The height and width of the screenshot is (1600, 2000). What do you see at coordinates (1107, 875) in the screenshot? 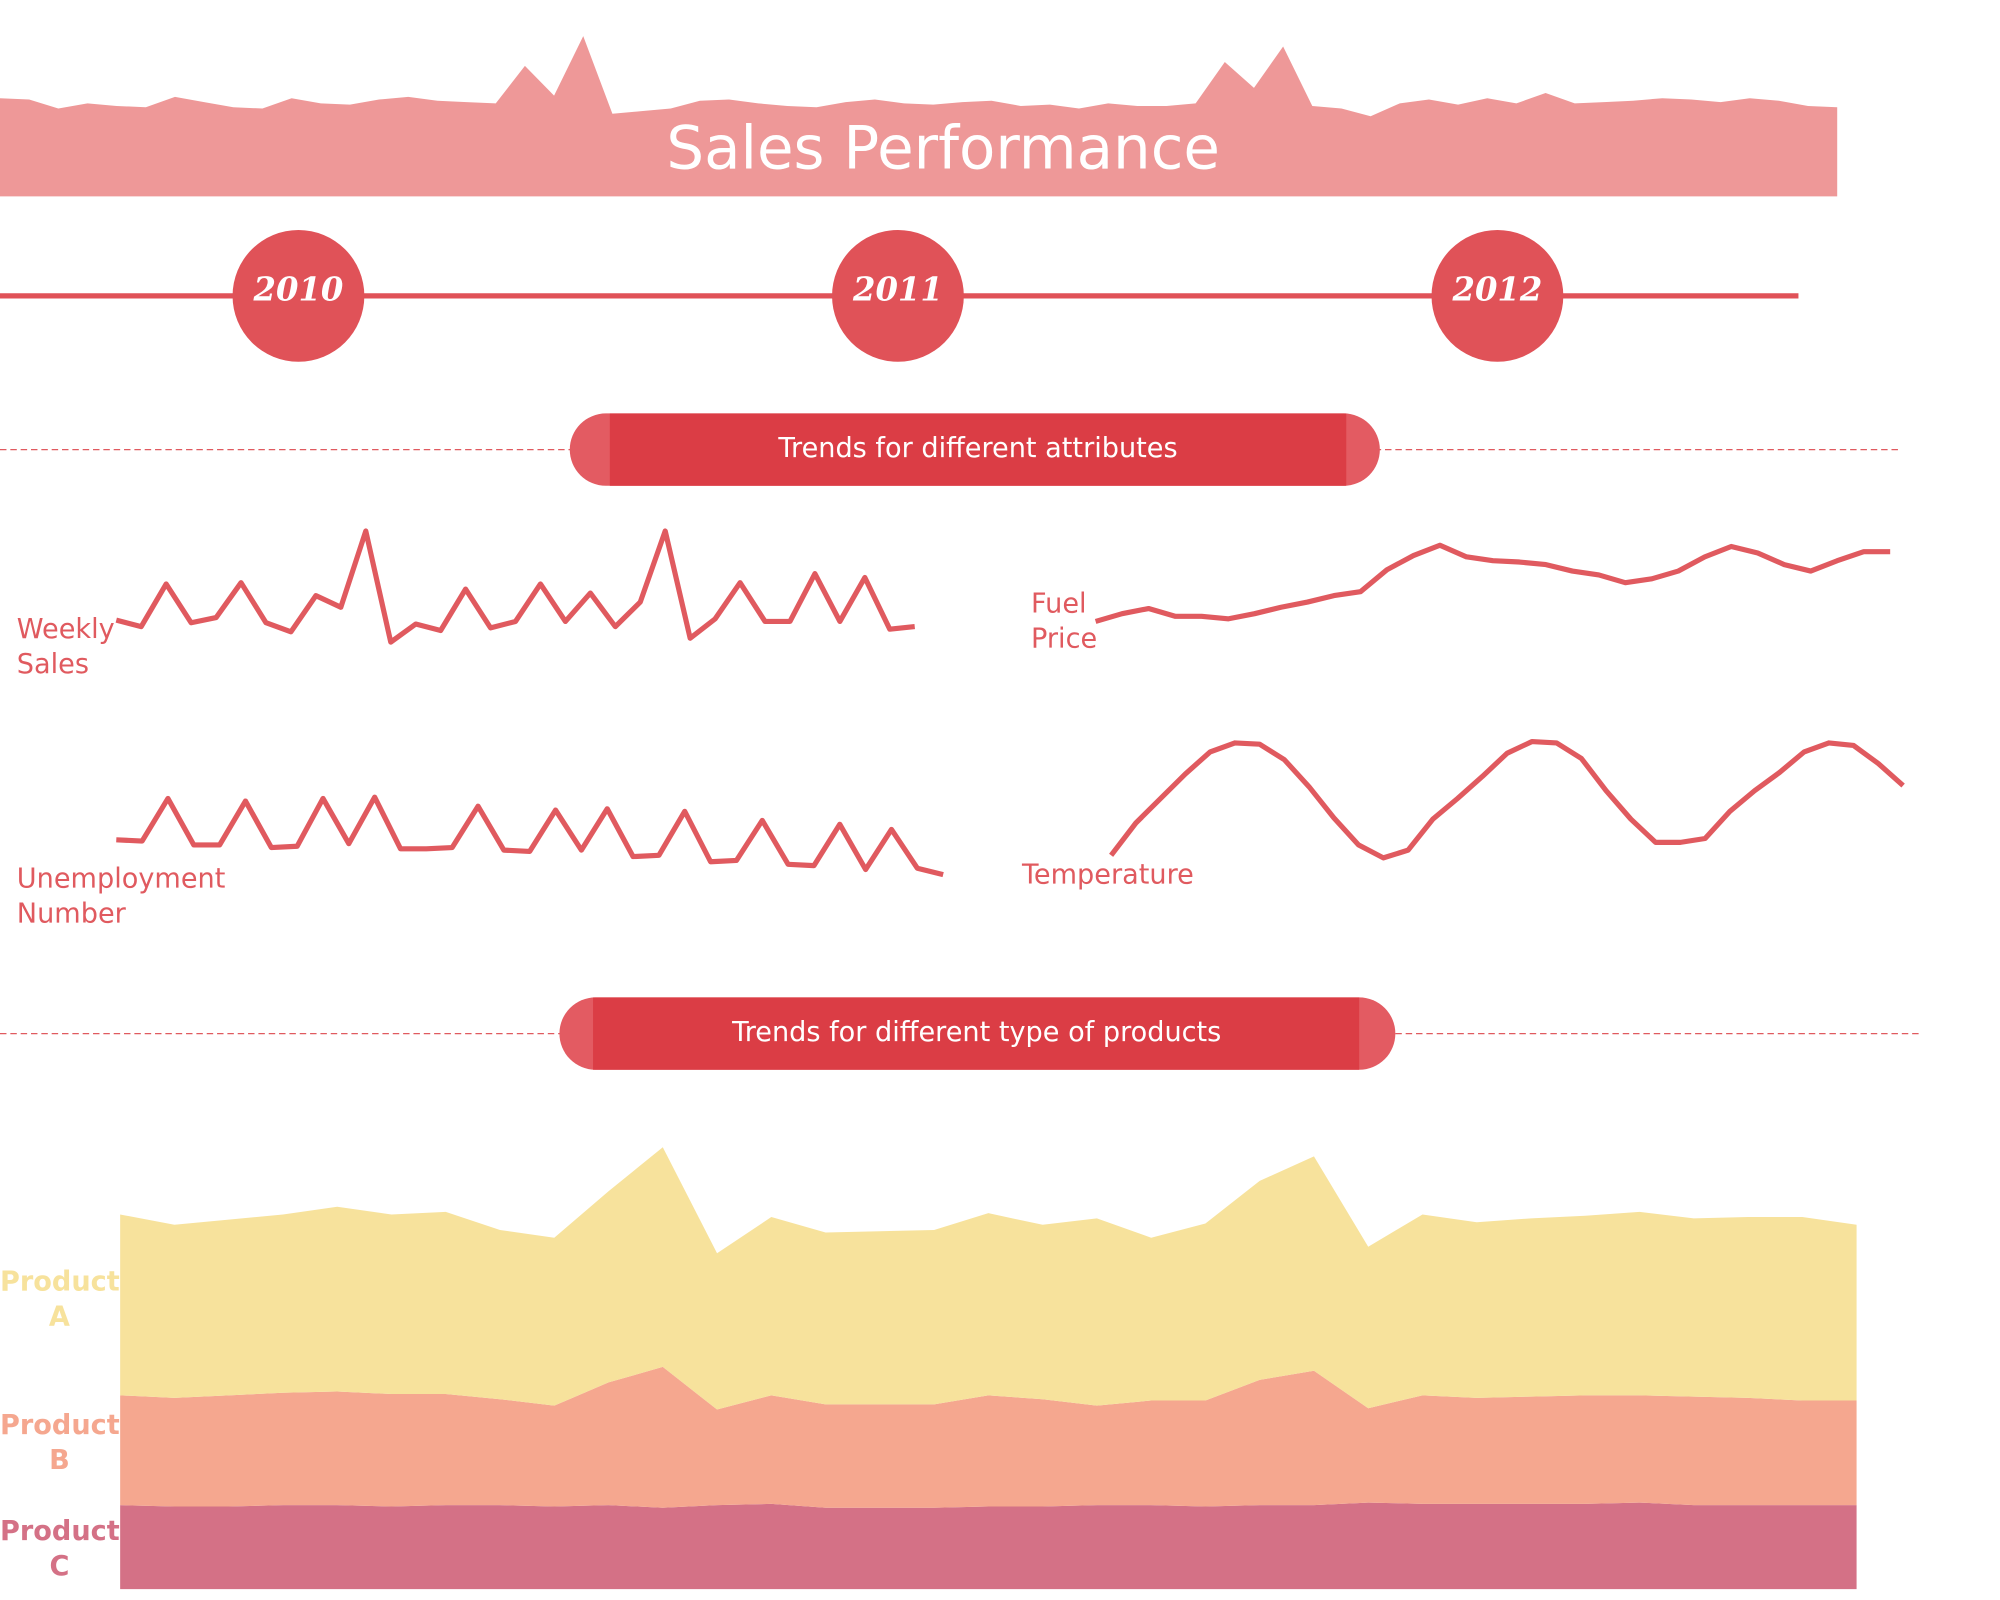
I see `sparkline-label: Temperature` at bounding box center [1107, 875].